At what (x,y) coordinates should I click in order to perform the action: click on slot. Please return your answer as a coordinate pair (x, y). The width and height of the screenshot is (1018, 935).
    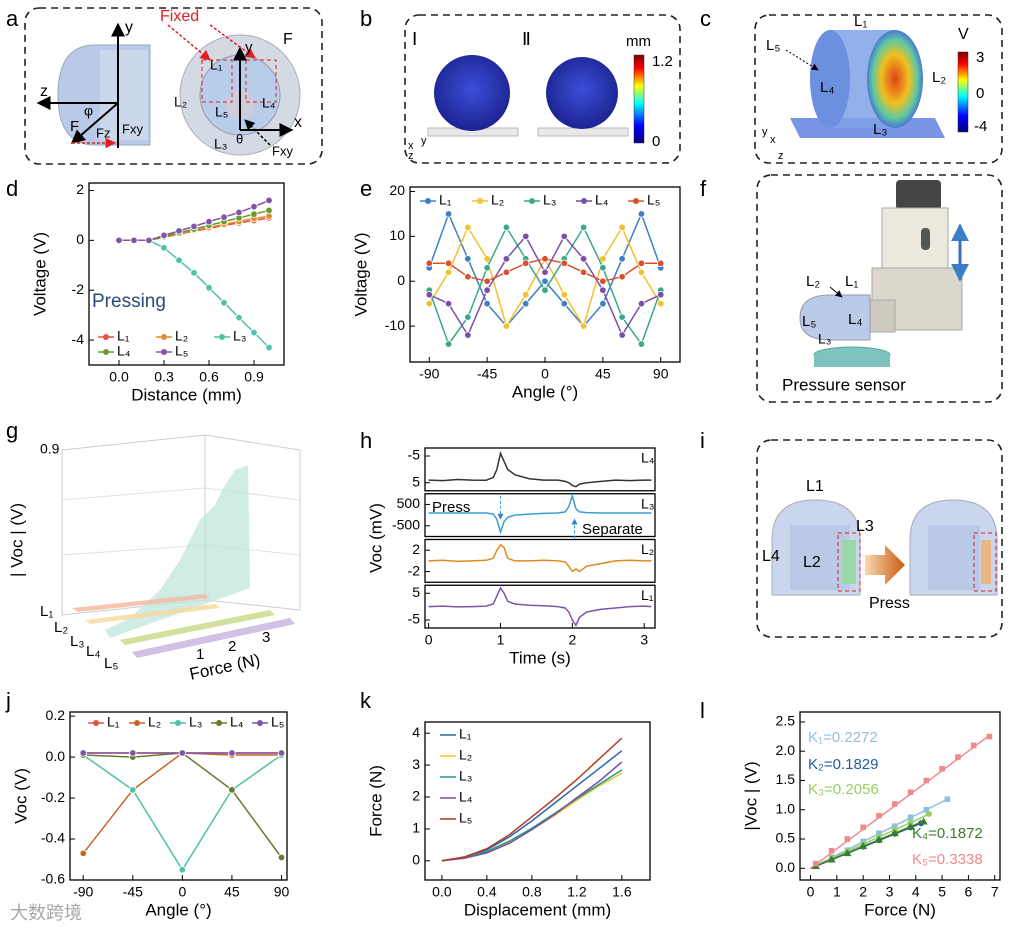
    Looking at the image, I should click on (925, 239).